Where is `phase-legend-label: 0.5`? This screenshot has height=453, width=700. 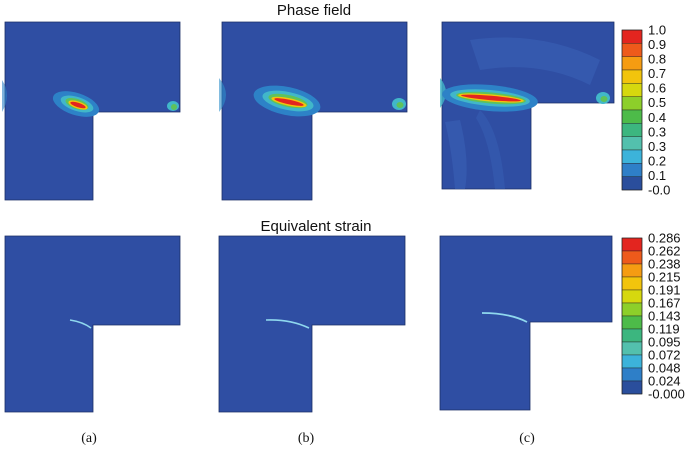
phase-legend-label: 0.5 is located at coordinates (657, 102).